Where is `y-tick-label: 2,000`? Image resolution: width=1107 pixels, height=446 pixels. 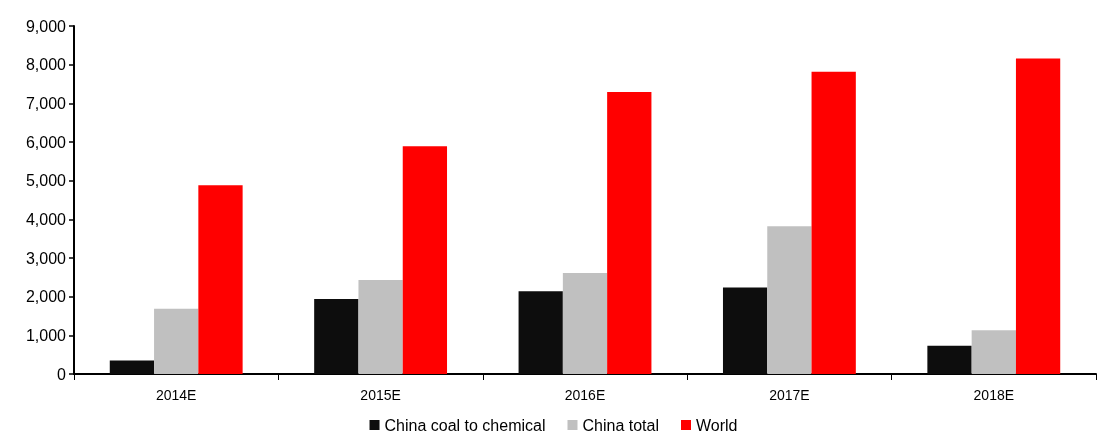
y-tick-label: 2,000 is located at coordinates (46, 297).